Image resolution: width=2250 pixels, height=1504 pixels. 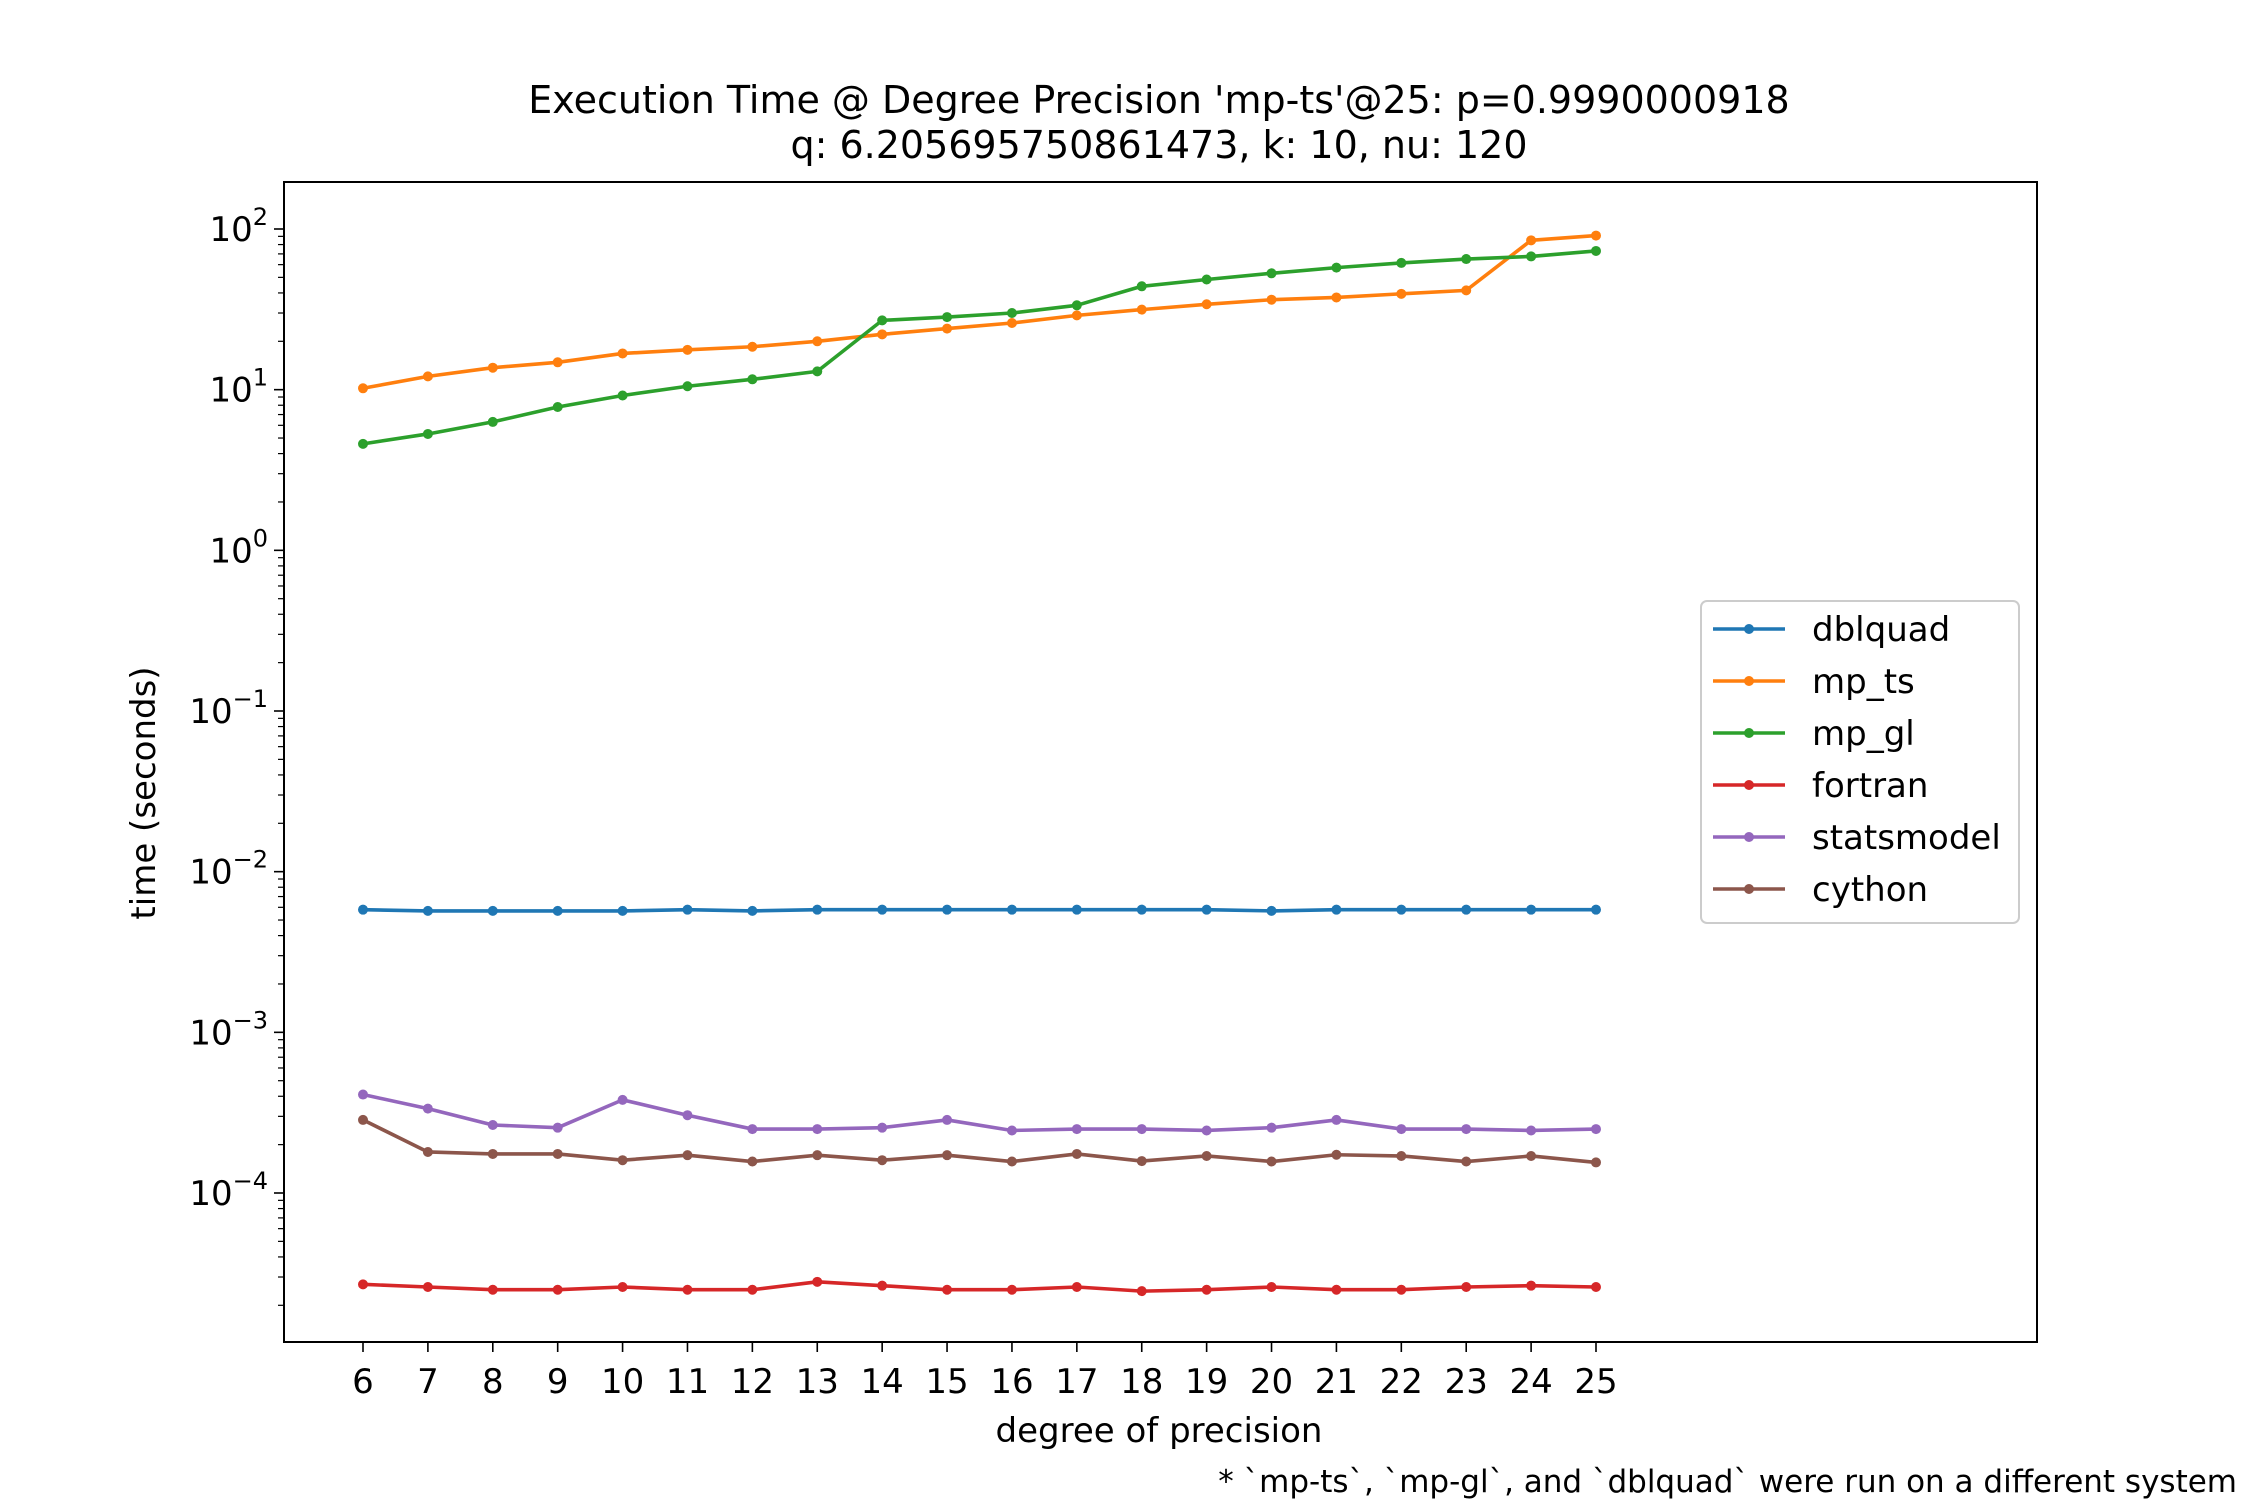 I want to click on y-tick-label: 10², so click(x=238, y=226).